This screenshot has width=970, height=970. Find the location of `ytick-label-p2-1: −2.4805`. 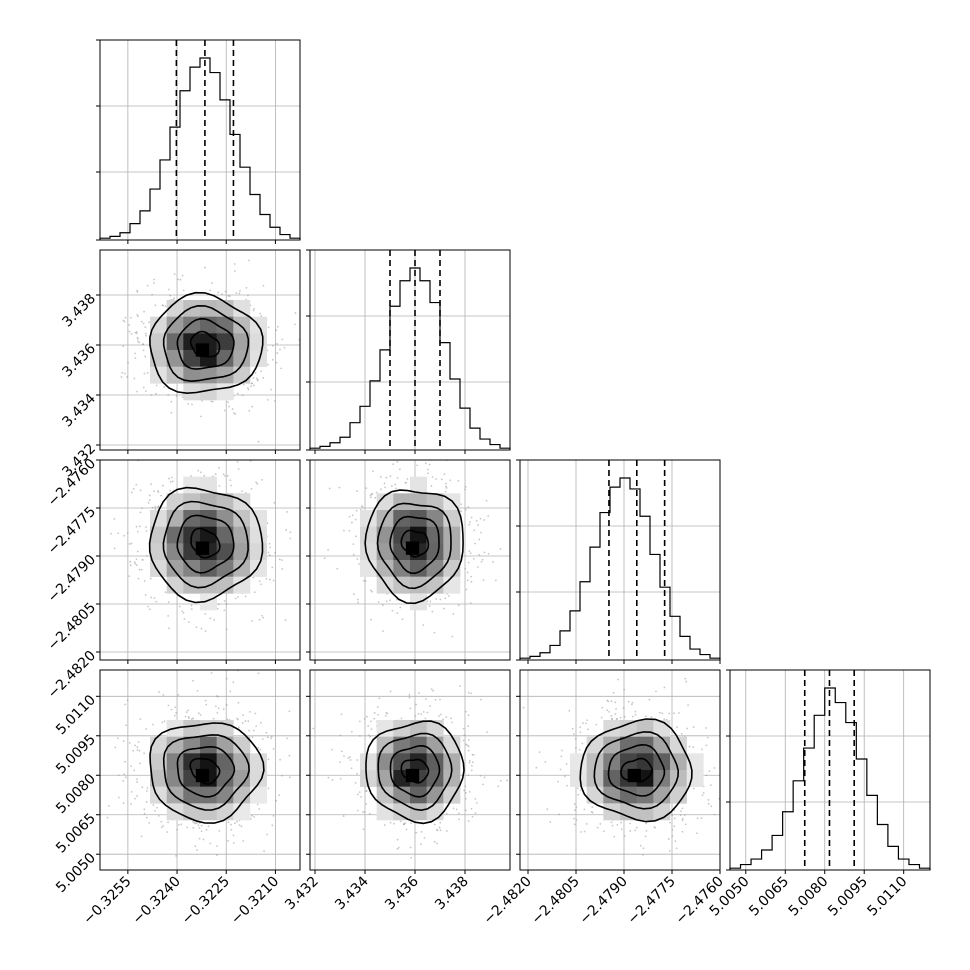

ytick-label-p2-1: −2.4805 is located at coordinates (72, 627).